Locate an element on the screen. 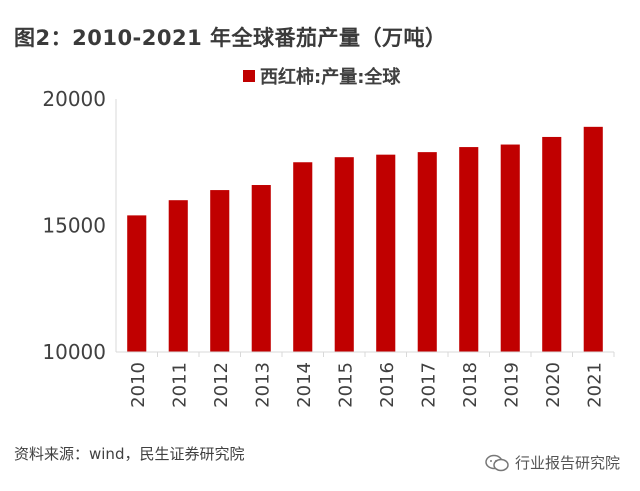 This screenshot has height=491, width=640. legend-swatch is located at coordinates (249, 76).